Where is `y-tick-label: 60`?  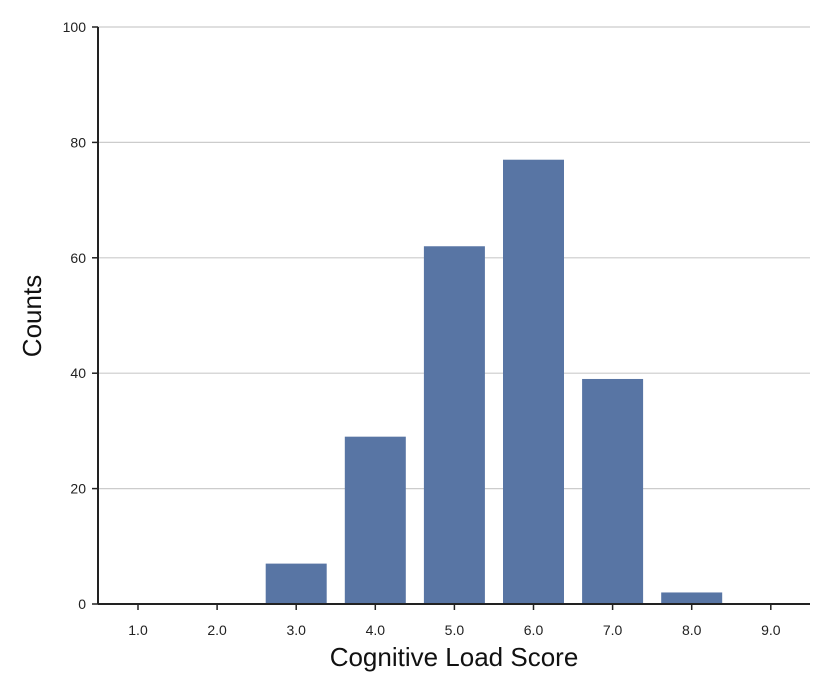 y-tick-label: 60 is located at coordinates (78, 258).